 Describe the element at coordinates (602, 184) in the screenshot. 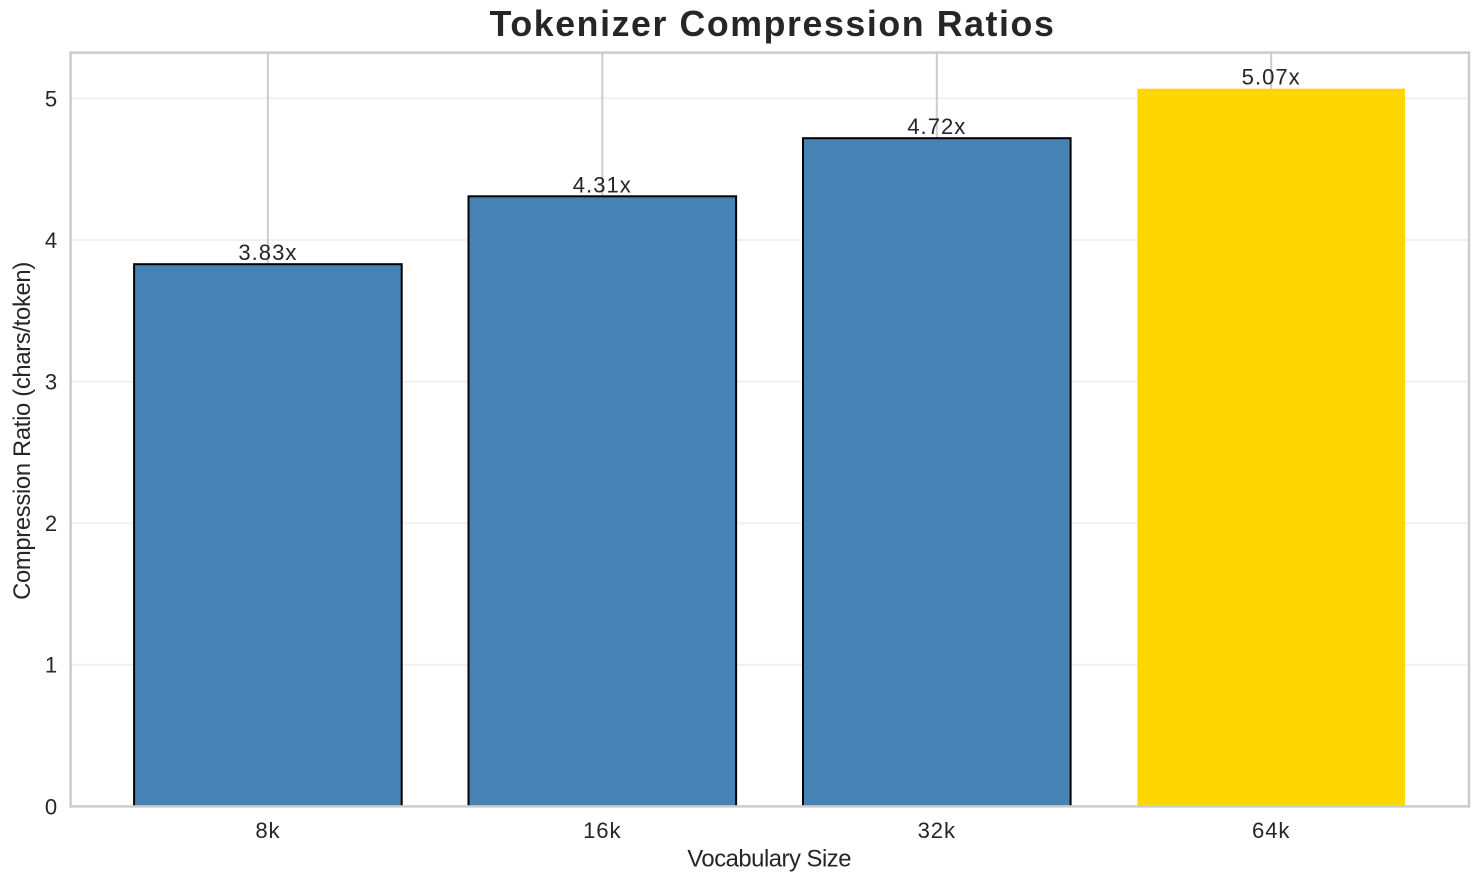

I see `svg-text: 4.31x` at that location.